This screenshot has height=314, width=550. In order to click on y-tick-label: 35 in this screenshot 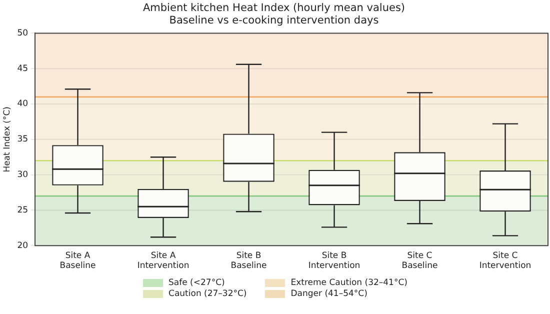, I will do `click(22, 139)`.